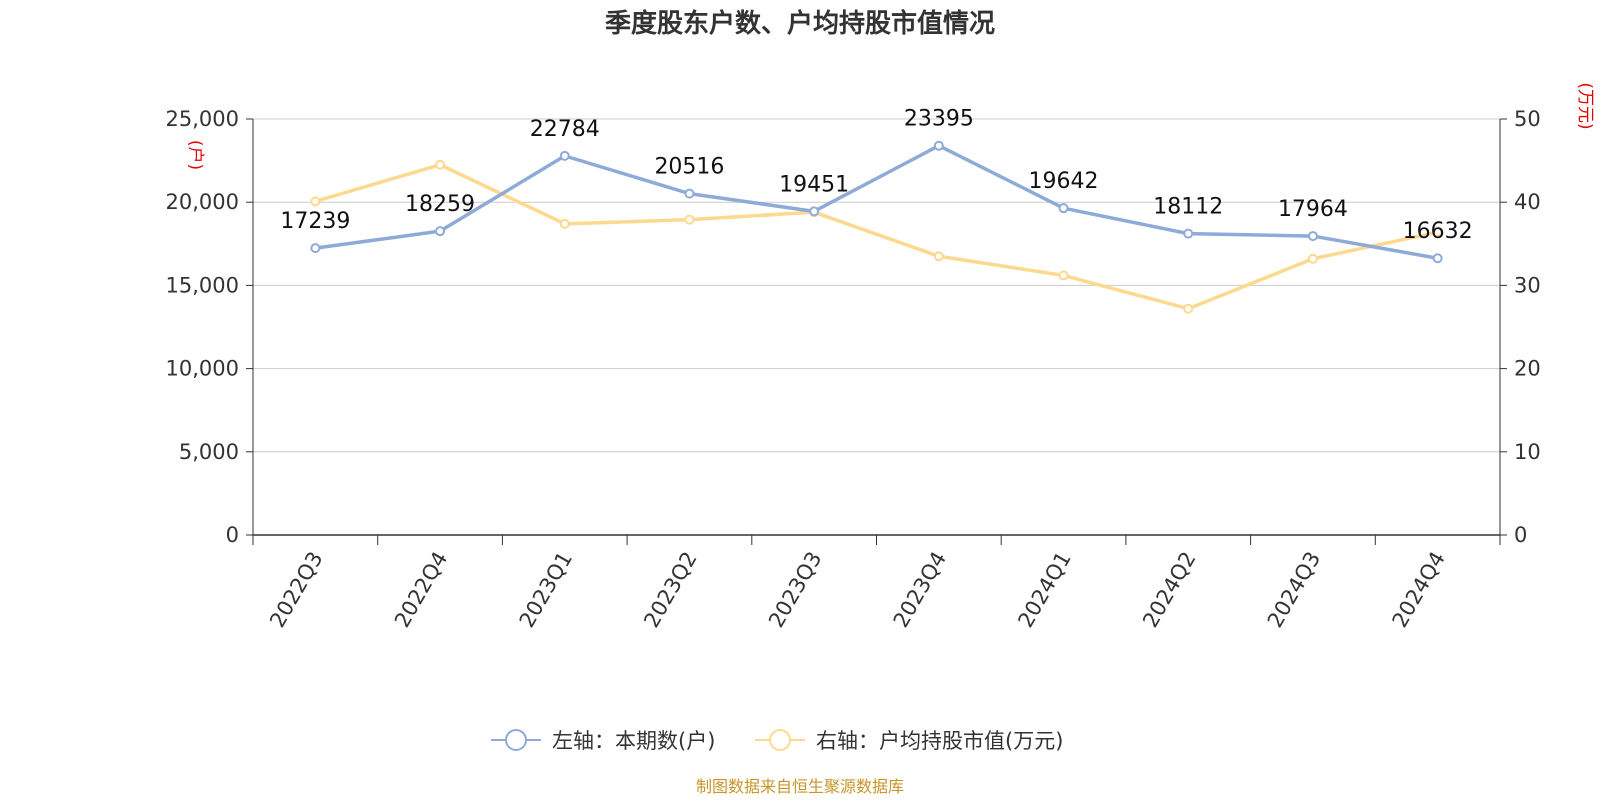 This screenshot has height=800, width=1600. Describe the element at coordinates (800, 23) in the screenshot. I see `chart-title: 季度股东户数、户均持股市值情况` at that location.